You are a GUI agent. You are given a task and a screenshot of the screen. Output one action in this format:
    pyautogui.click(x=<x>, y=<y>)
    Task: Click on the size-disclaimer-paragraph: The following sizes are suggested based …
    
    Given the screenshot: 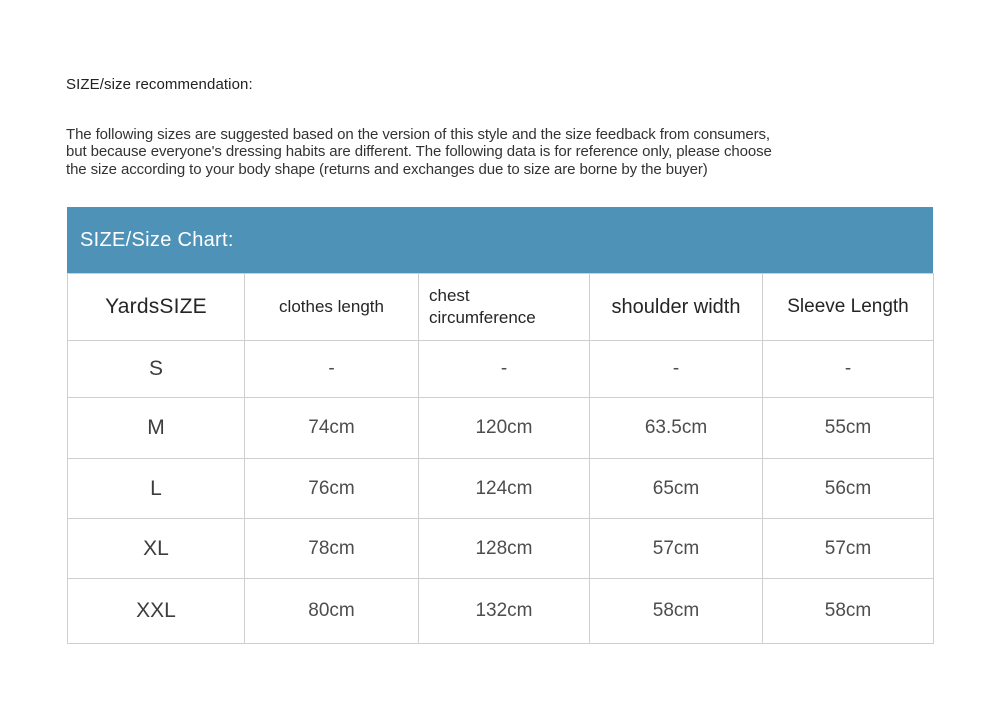 What is the action you would take?
    pyautogui.click(x=506, y=152)
    